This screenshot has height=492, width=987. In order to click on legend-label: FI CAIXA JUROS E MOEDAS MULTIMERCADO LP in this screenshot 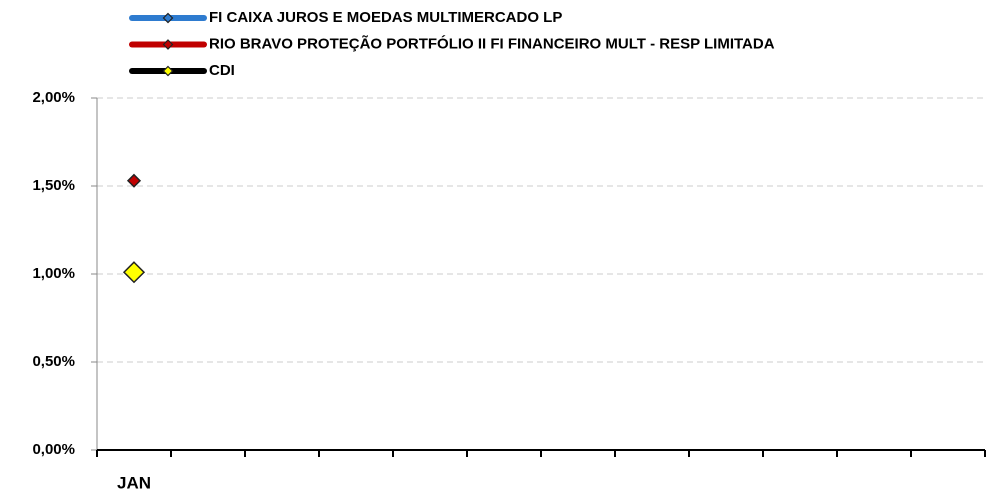, I will do `click(385, 17)`.